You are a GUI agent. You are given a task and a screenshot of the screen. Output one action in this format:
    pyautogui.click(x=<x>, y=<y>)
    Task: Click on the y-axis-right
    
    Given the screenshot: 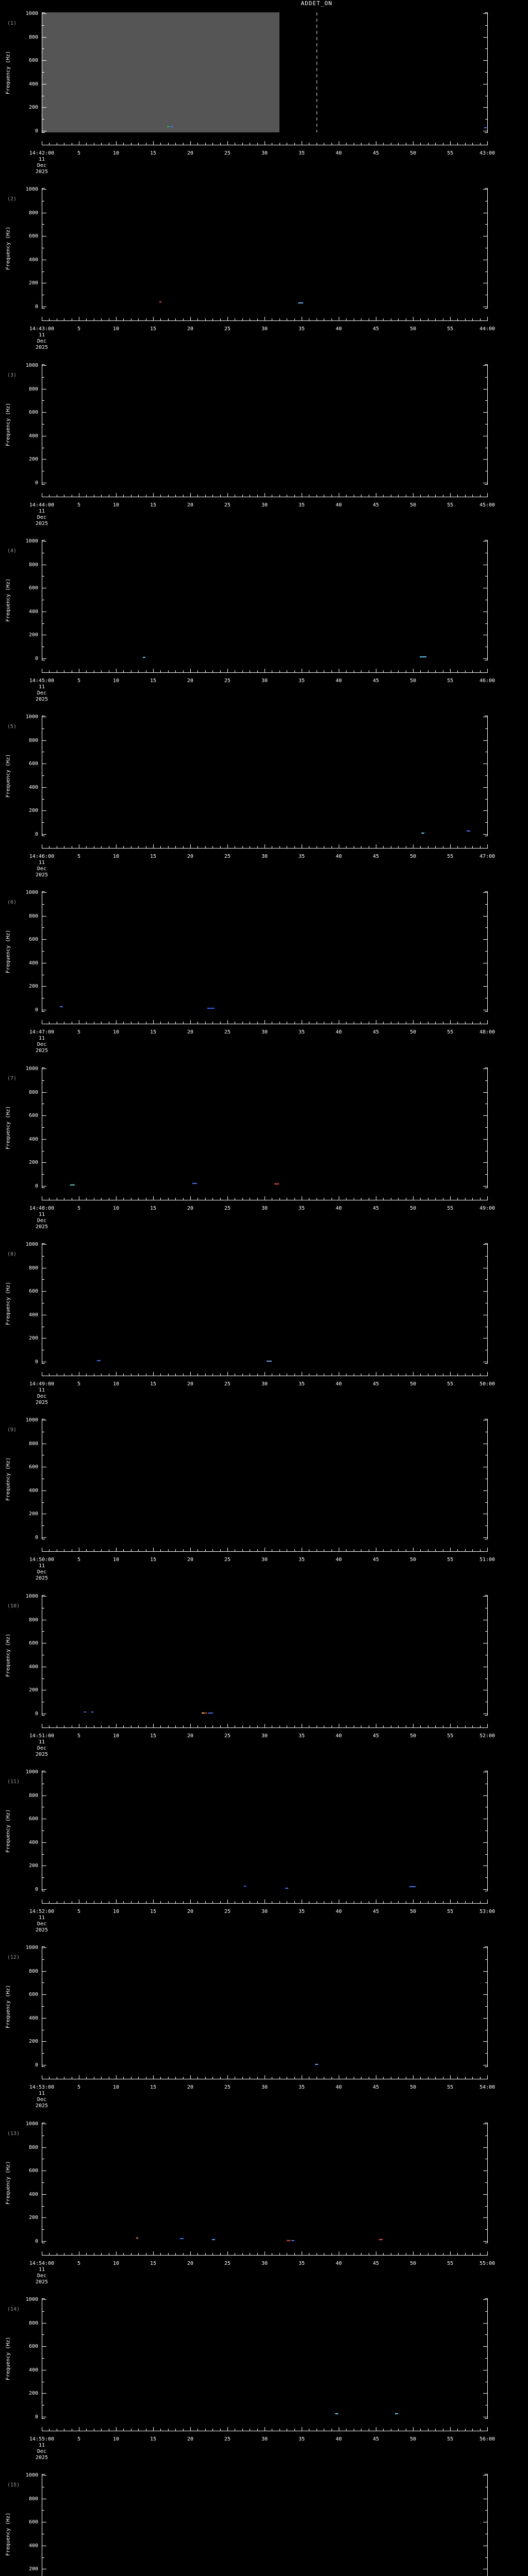 What is the action you would take?
    pyautogui.click(x=487, y=2358)
    